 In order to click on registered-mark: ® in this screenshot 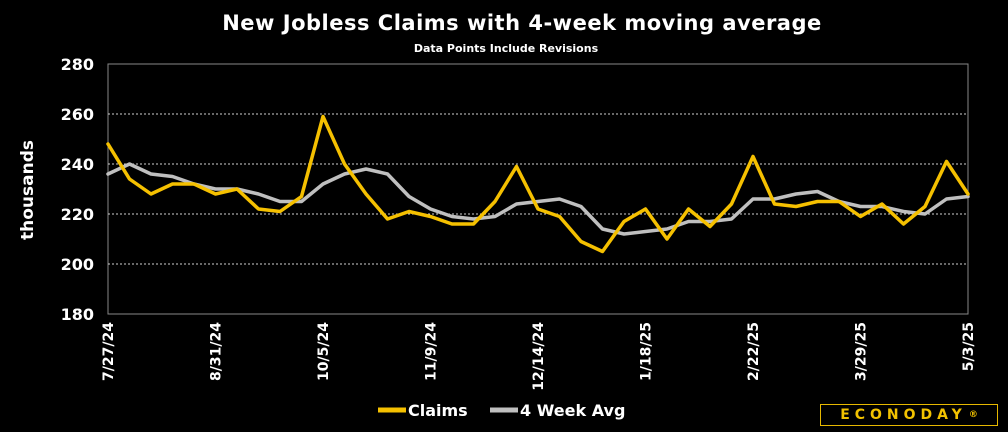, I will do `click(973, 415)`.